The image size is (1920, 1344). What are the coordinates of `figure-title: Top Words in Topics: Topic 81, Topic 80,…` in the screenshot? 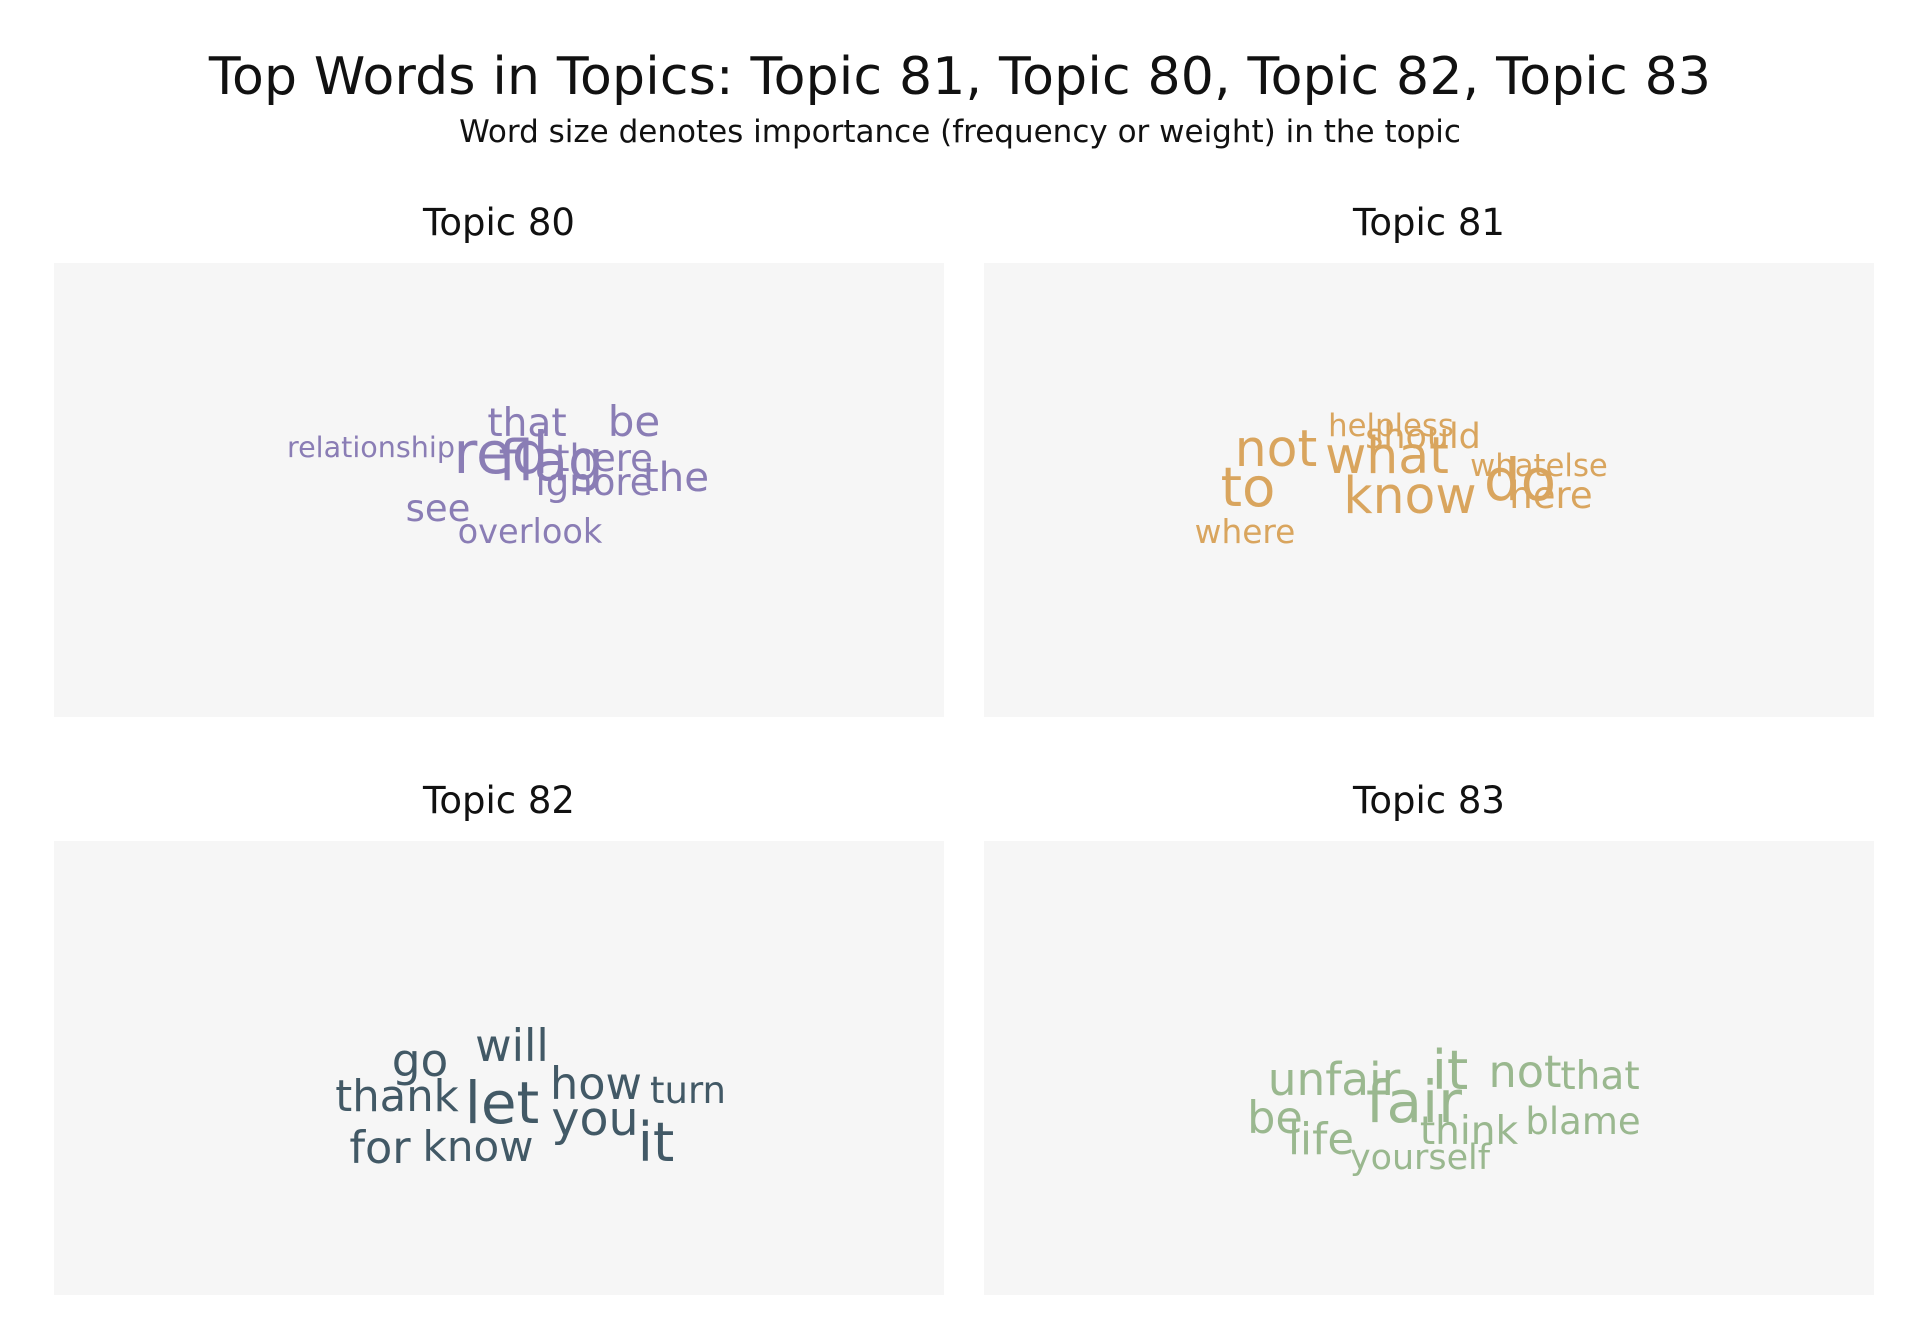 It's located at (960, 77).